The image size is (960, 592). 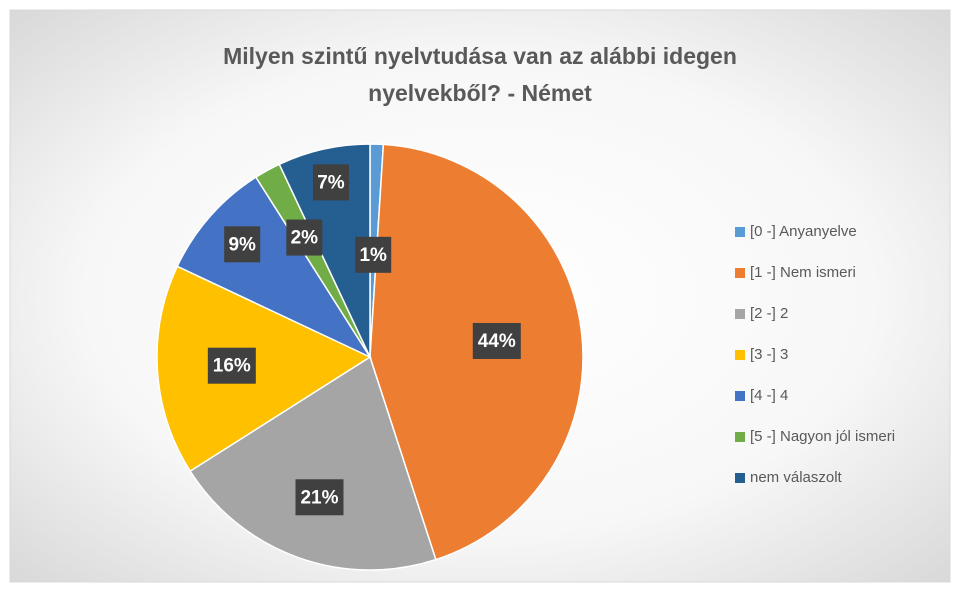 I want to click on data-label: 1%, so click(x=373, y=255).